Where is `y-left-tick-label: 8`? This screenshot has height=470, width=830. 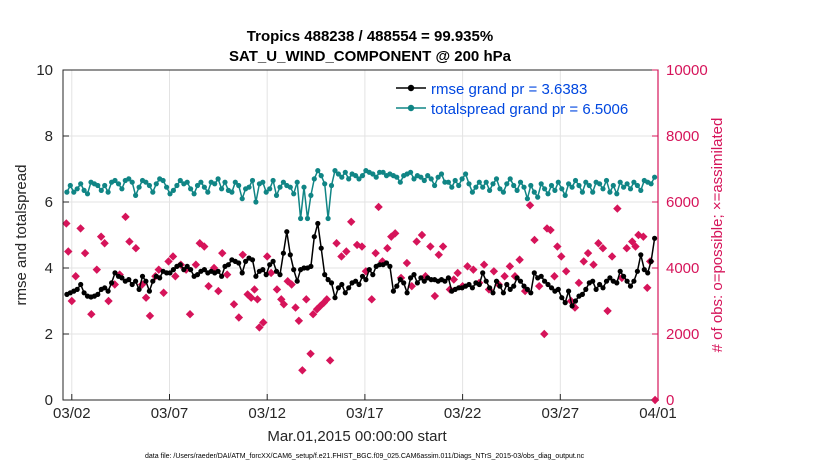 y-left-tick-label: 8 is located at coordinates (49, 136).